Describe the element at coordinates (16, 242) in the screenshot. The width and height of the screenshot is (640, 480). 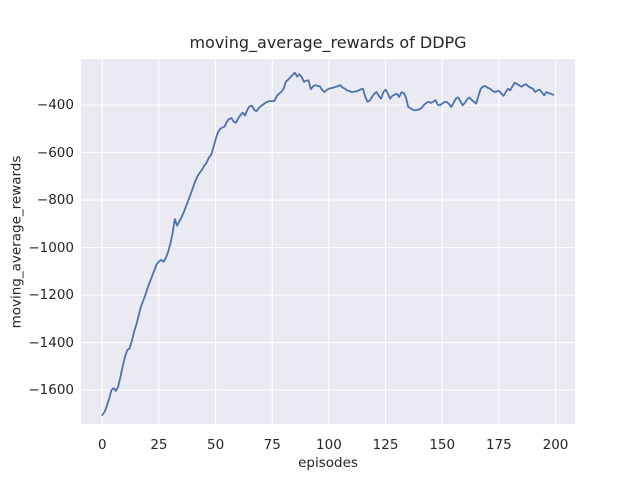
I see `y-axis-label: moving_average_rewards` at that location.